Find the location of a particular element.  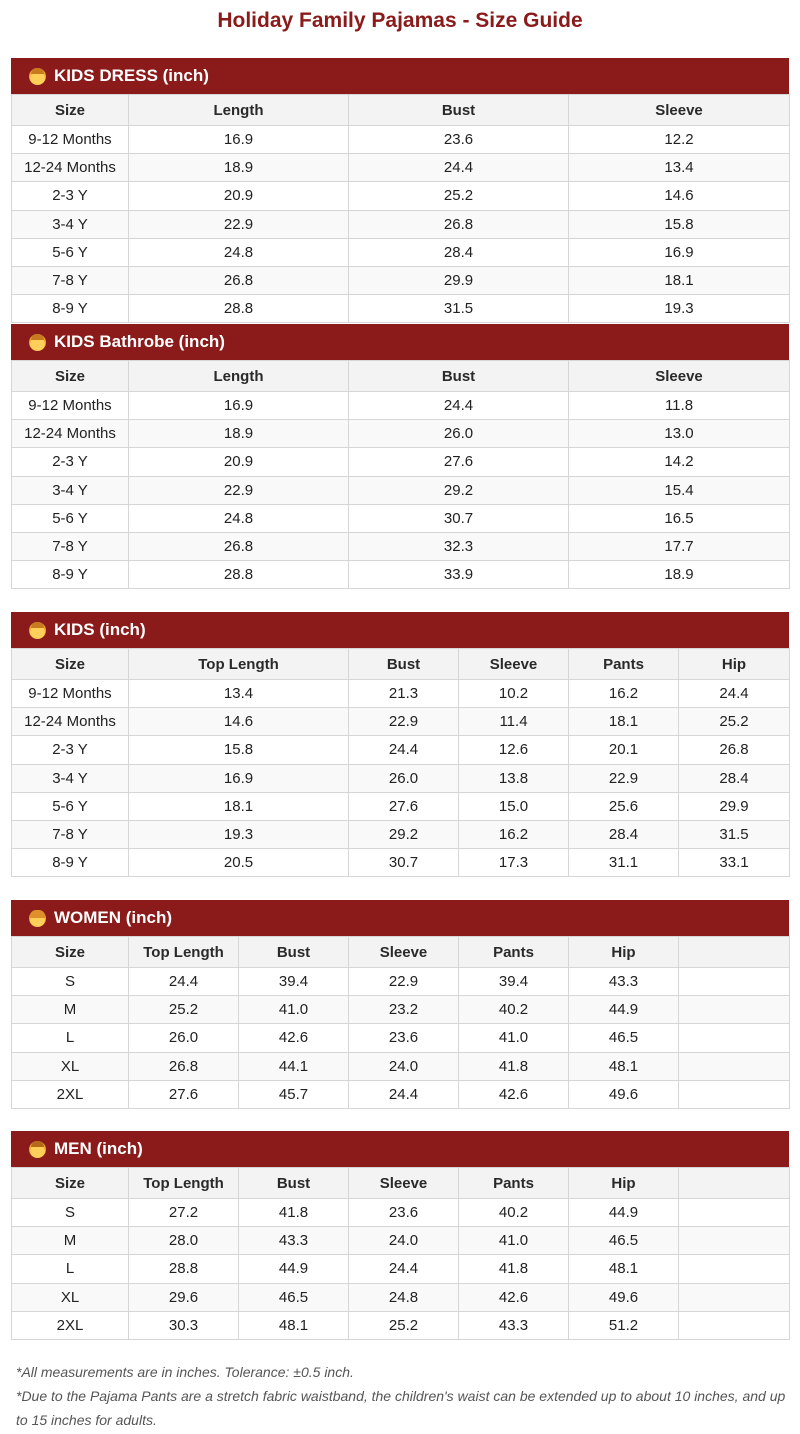

table-cell: 24.0 is located at coordinates (403, 1241).